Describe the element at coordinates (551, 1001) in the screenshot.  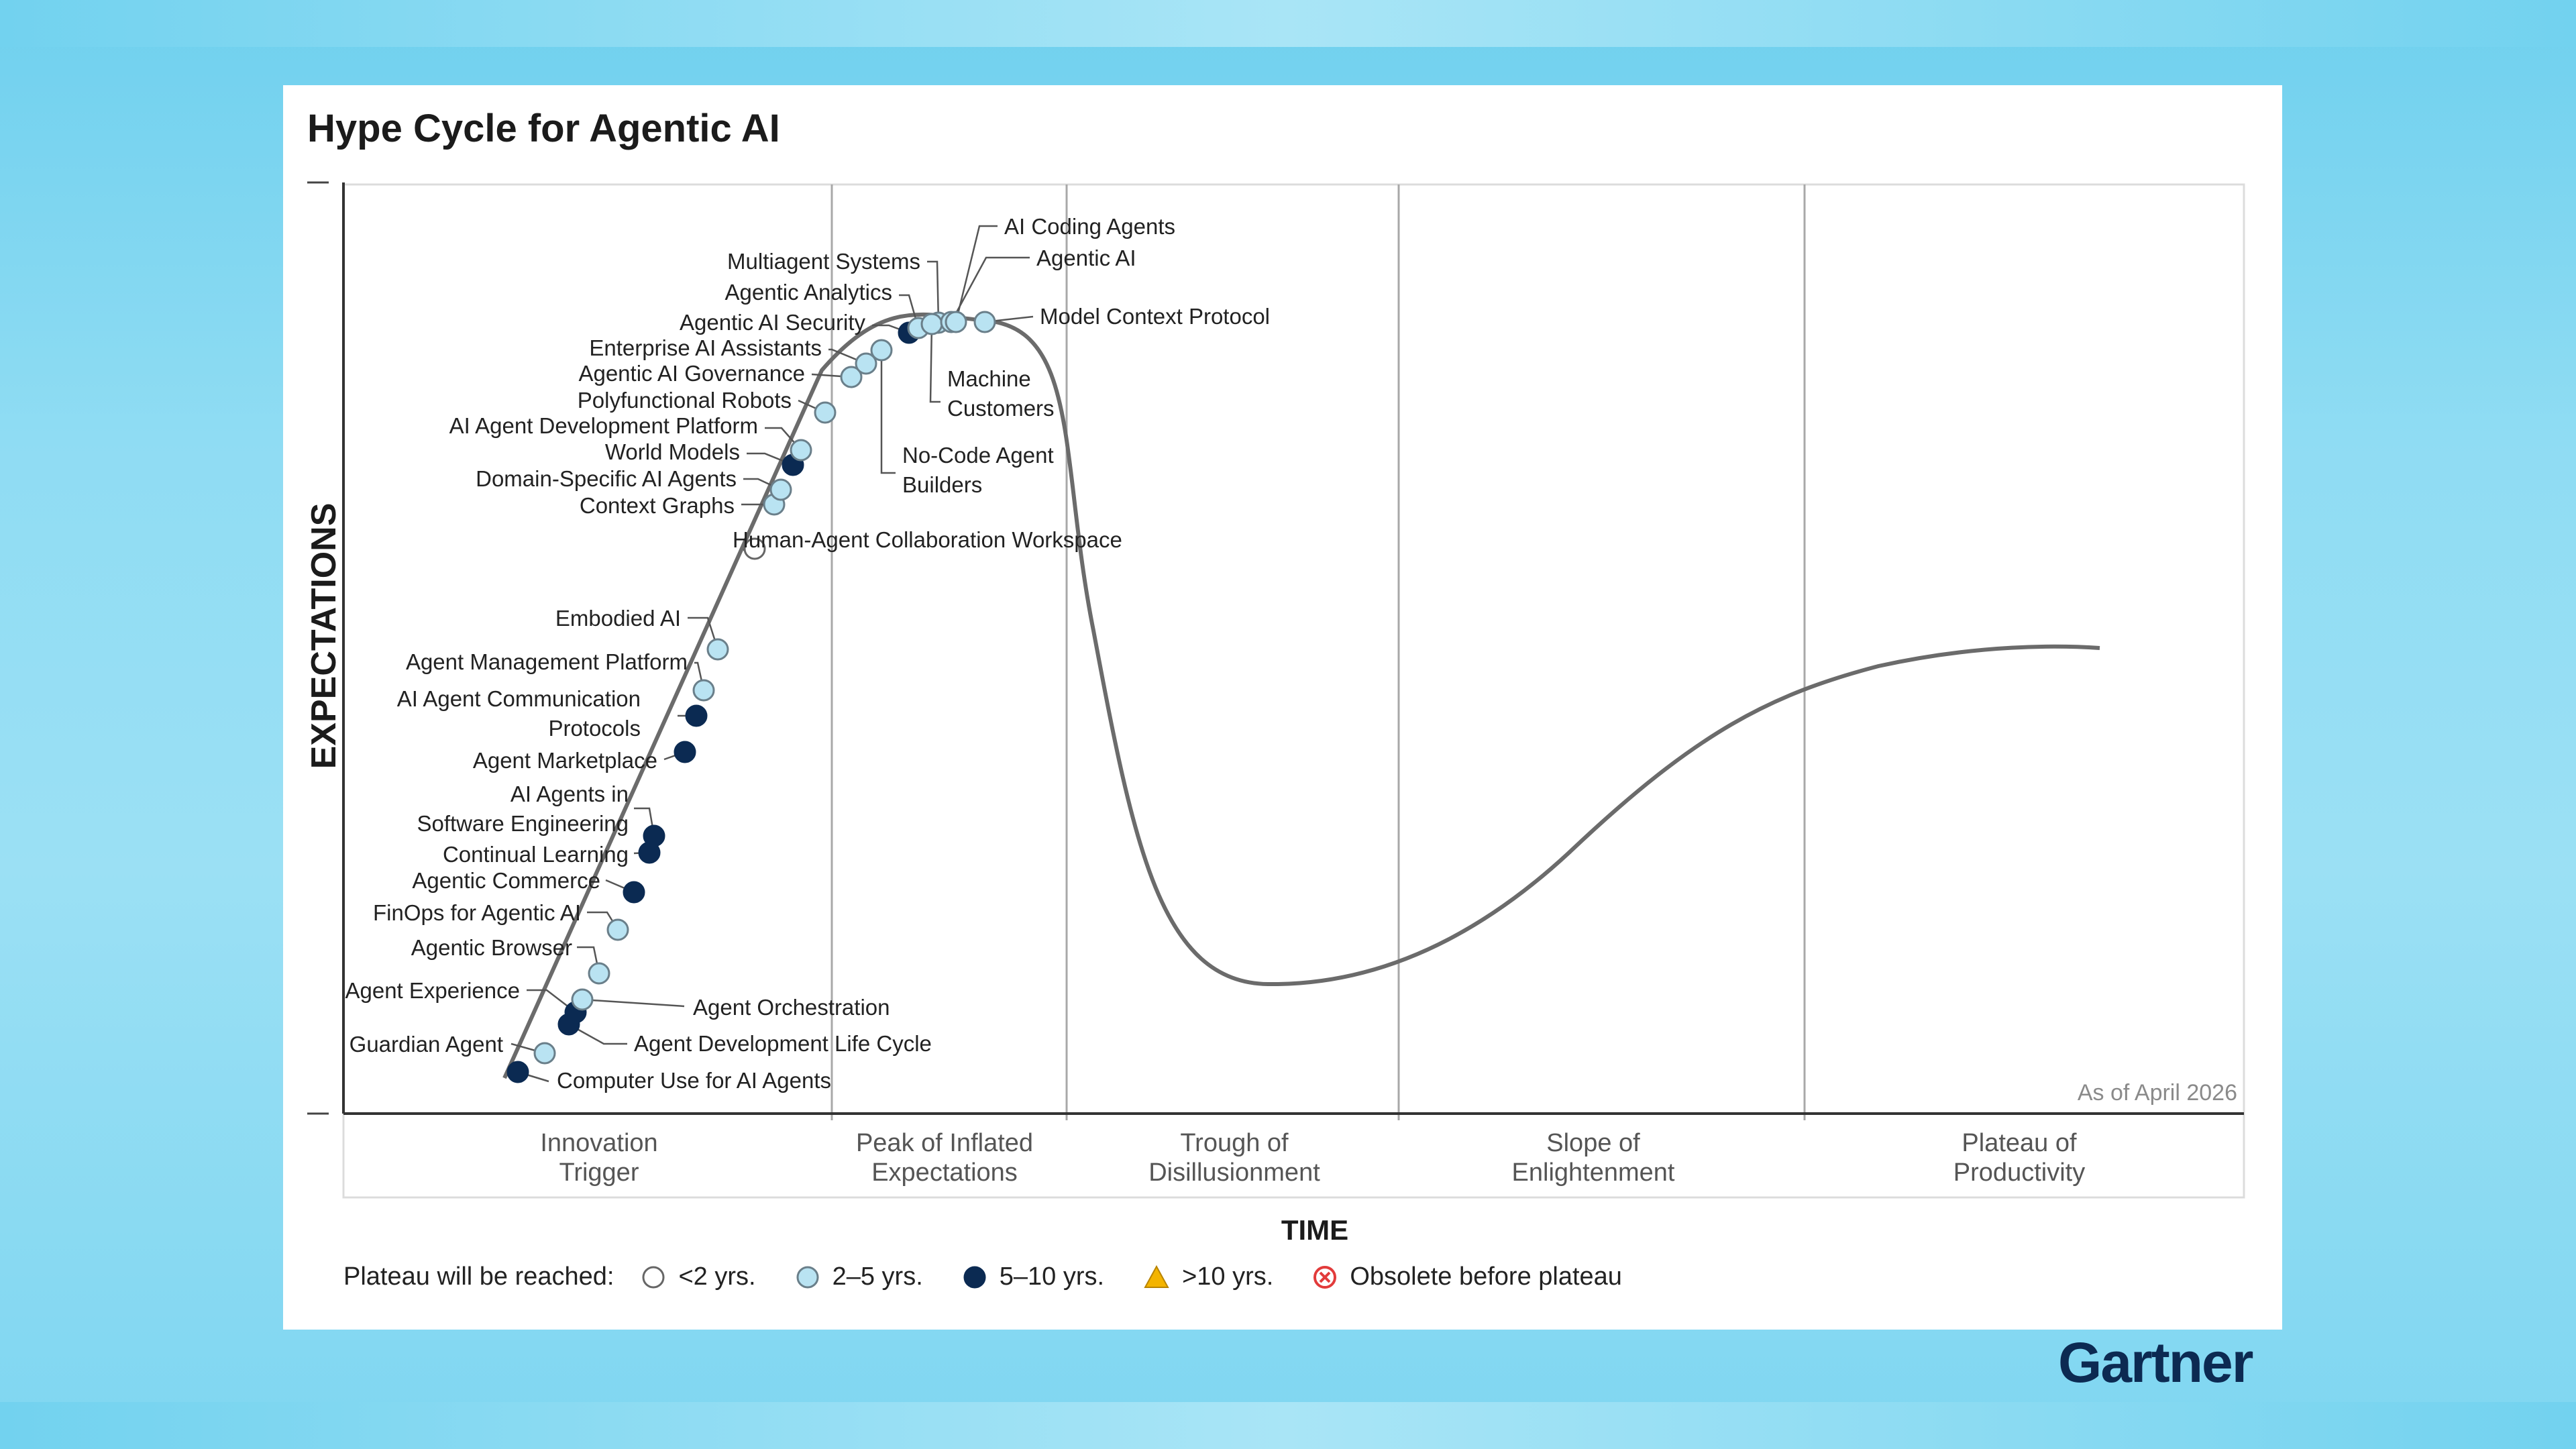
I see `leader-agent-experience` at that location.